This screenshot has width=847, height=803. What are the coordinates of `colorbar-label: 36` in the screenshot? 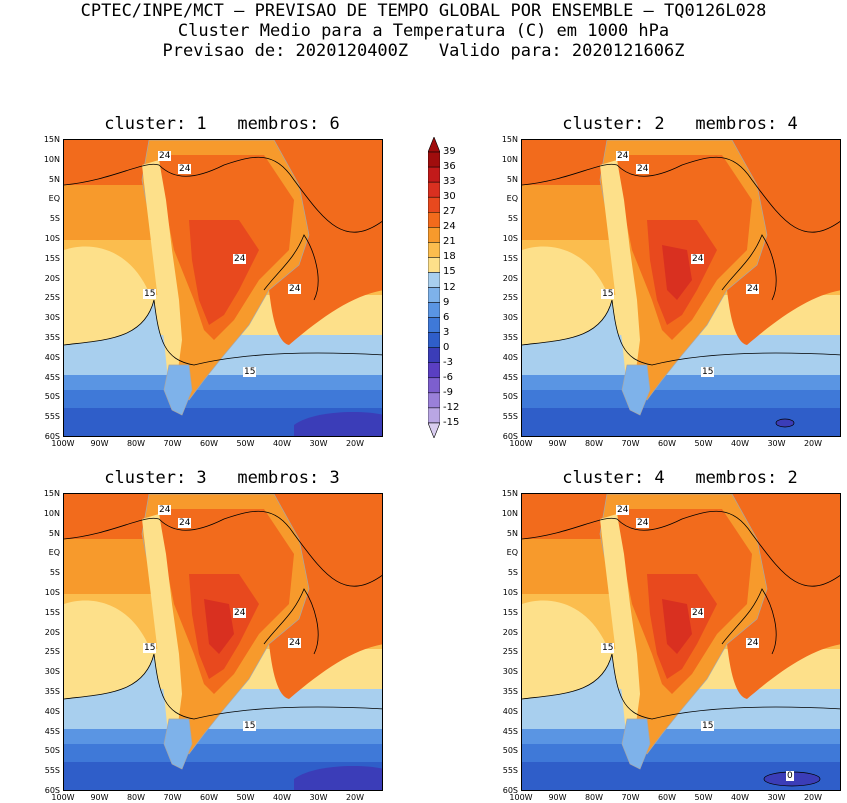 It's located at (449, 167).